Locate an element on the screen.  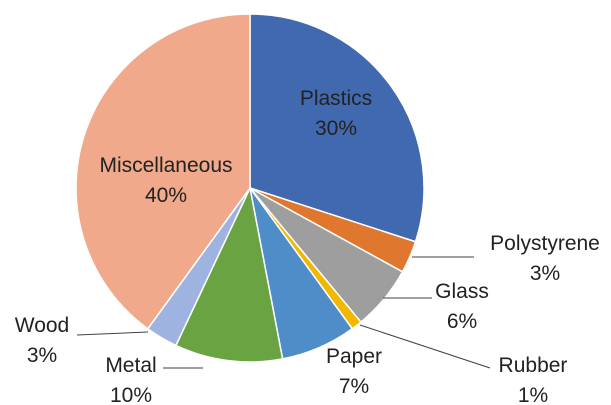
slice-value-miscellaneous: 40% is located at coordinates (166, 195).